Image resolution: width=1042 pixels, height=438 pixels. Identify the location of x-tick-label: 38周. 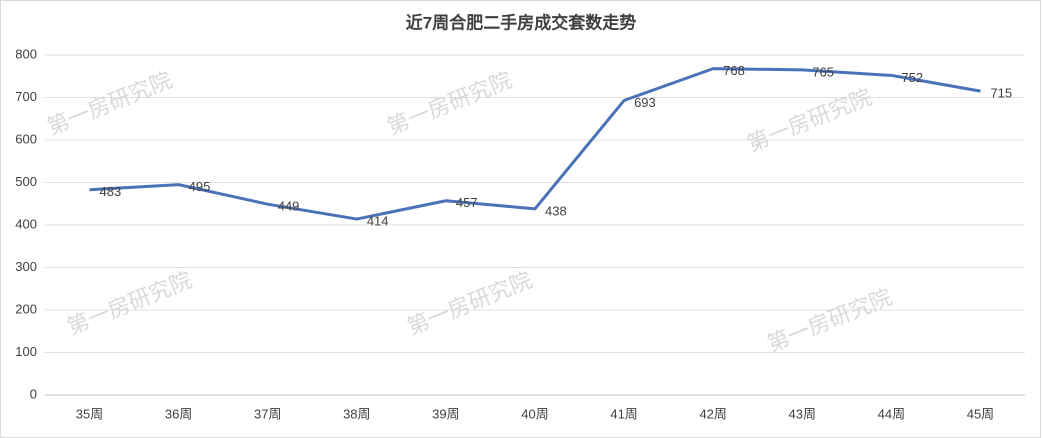
(356, 413).